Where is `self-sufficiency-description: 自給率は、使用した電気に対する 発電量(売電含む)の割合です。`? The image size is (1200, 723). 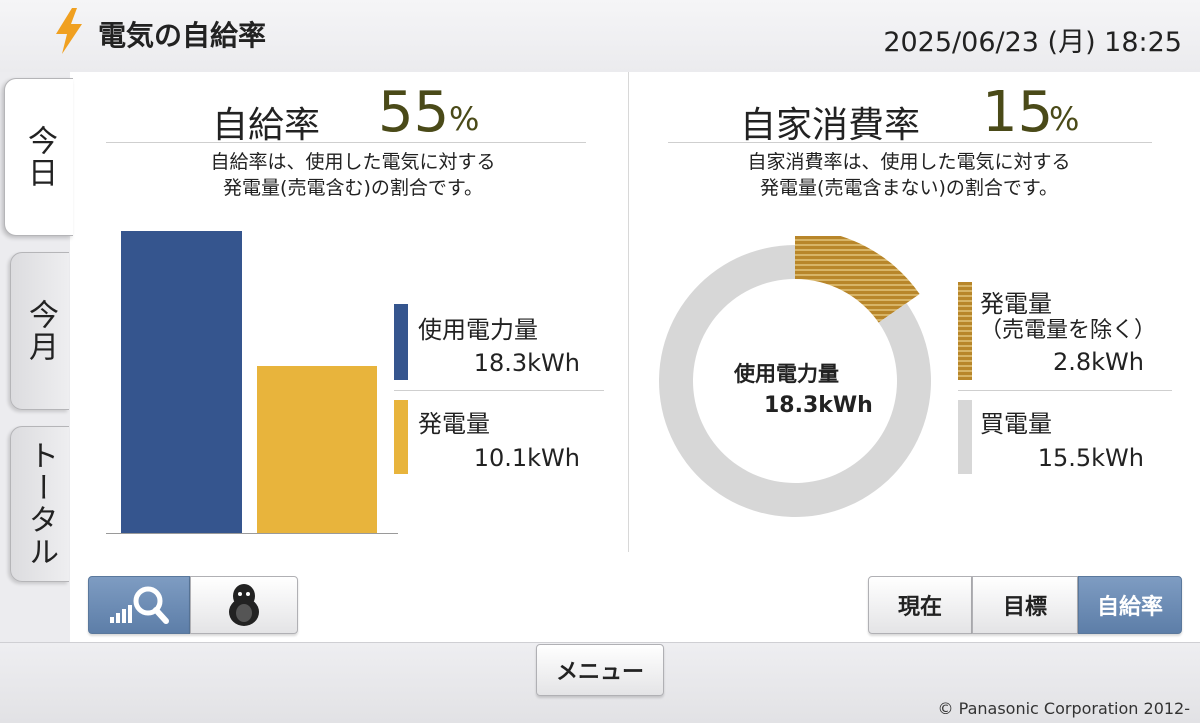
self-sufficiency-description: 自給率は、使用した電気に対する 発電量(売電含む)の割合です。 is located at coordinates (353, 175).